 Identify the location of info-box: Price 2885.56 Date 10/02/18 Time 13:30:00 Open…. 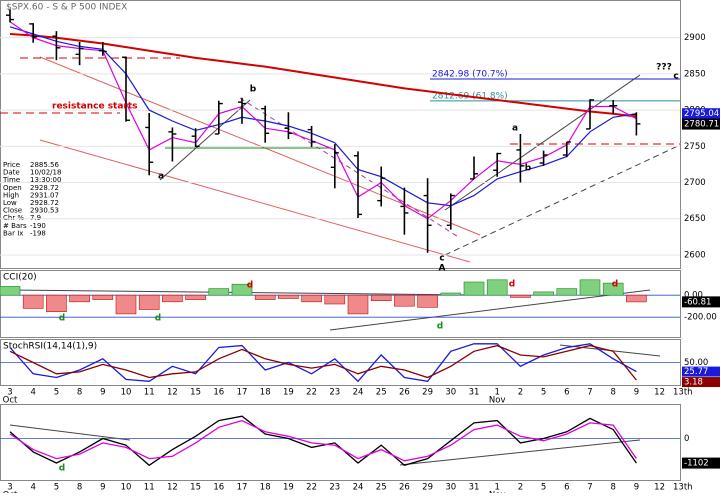
(31, 199).